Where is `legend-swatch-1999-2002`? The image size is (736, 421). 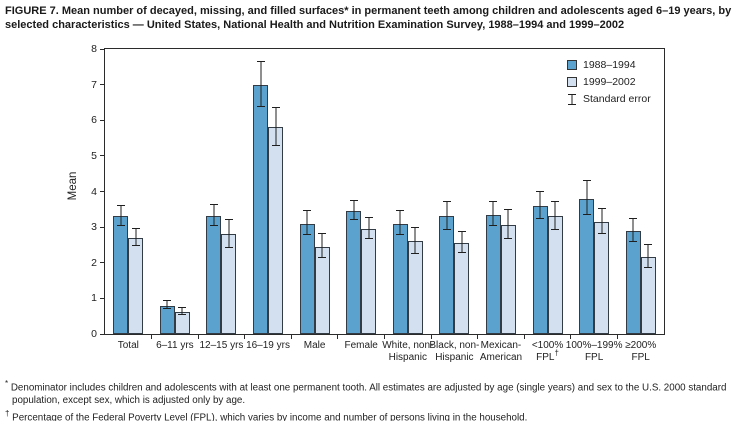 legend-swatch-1999-2002 is located at coordinates (572, 82).